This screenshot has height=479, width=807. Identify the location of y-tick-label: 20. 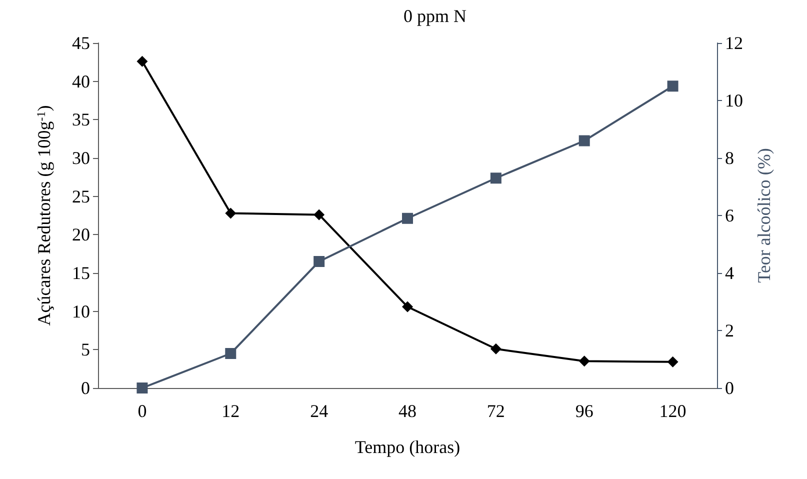
(81, 234).